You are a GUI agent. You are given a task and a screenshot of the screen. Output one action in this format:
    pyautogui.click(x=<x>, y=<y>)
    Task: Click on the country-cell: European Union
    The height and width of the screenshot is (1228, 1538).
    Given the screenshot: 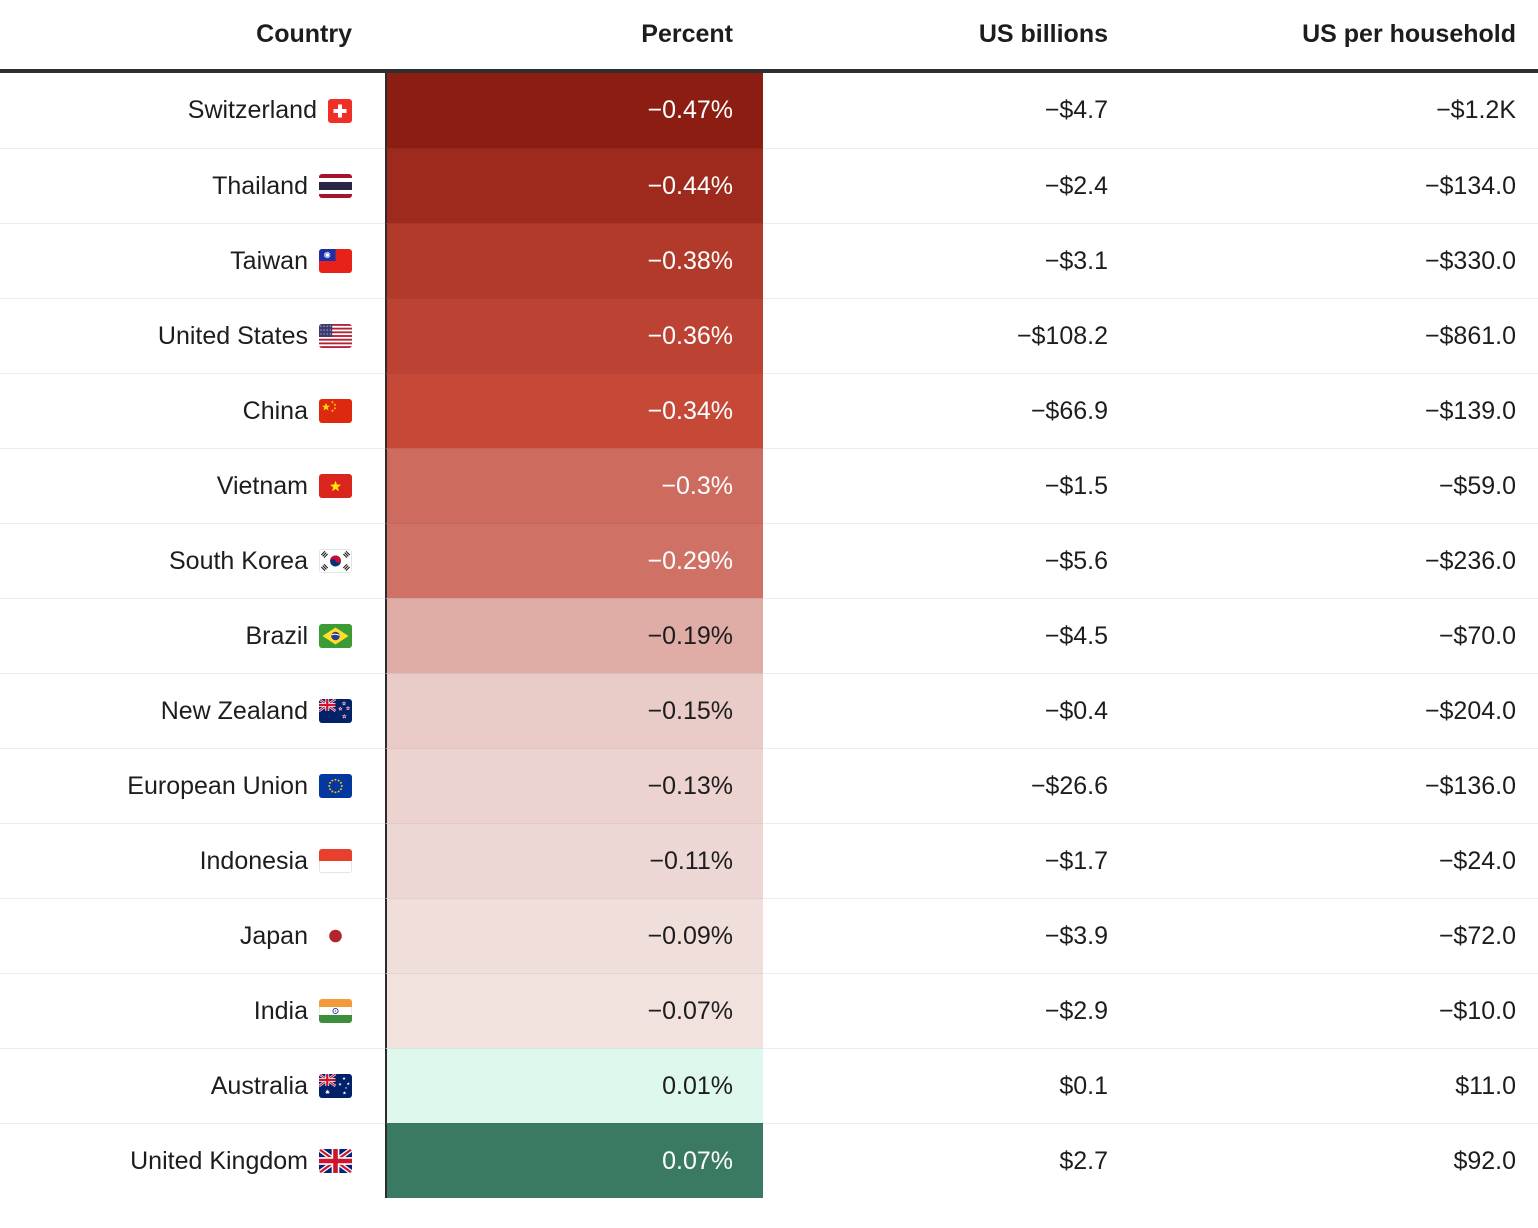 What is the action you would take?
    pyautogui.click(x=192, y=785)
    